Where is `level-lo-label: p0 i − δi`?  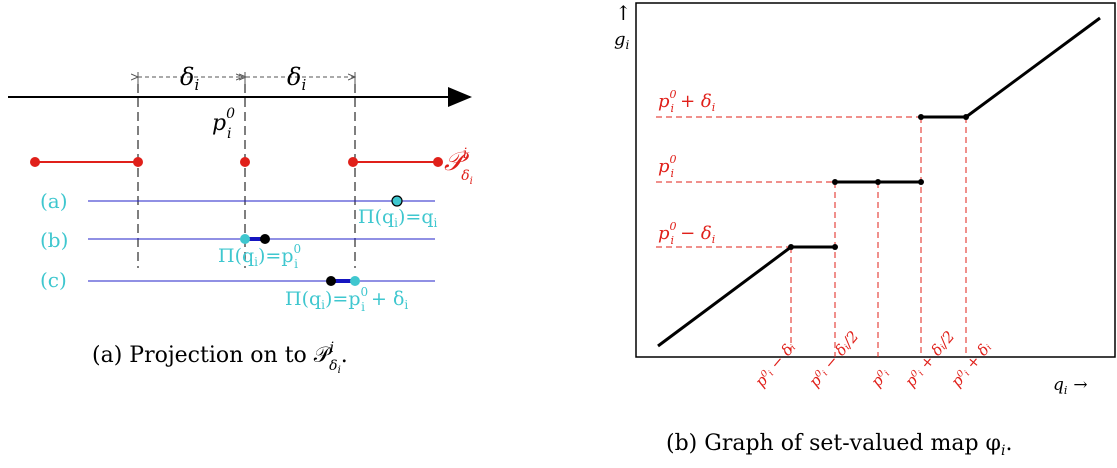
level-lo-label: p0 i − δi is located at coordinates (686, 233).